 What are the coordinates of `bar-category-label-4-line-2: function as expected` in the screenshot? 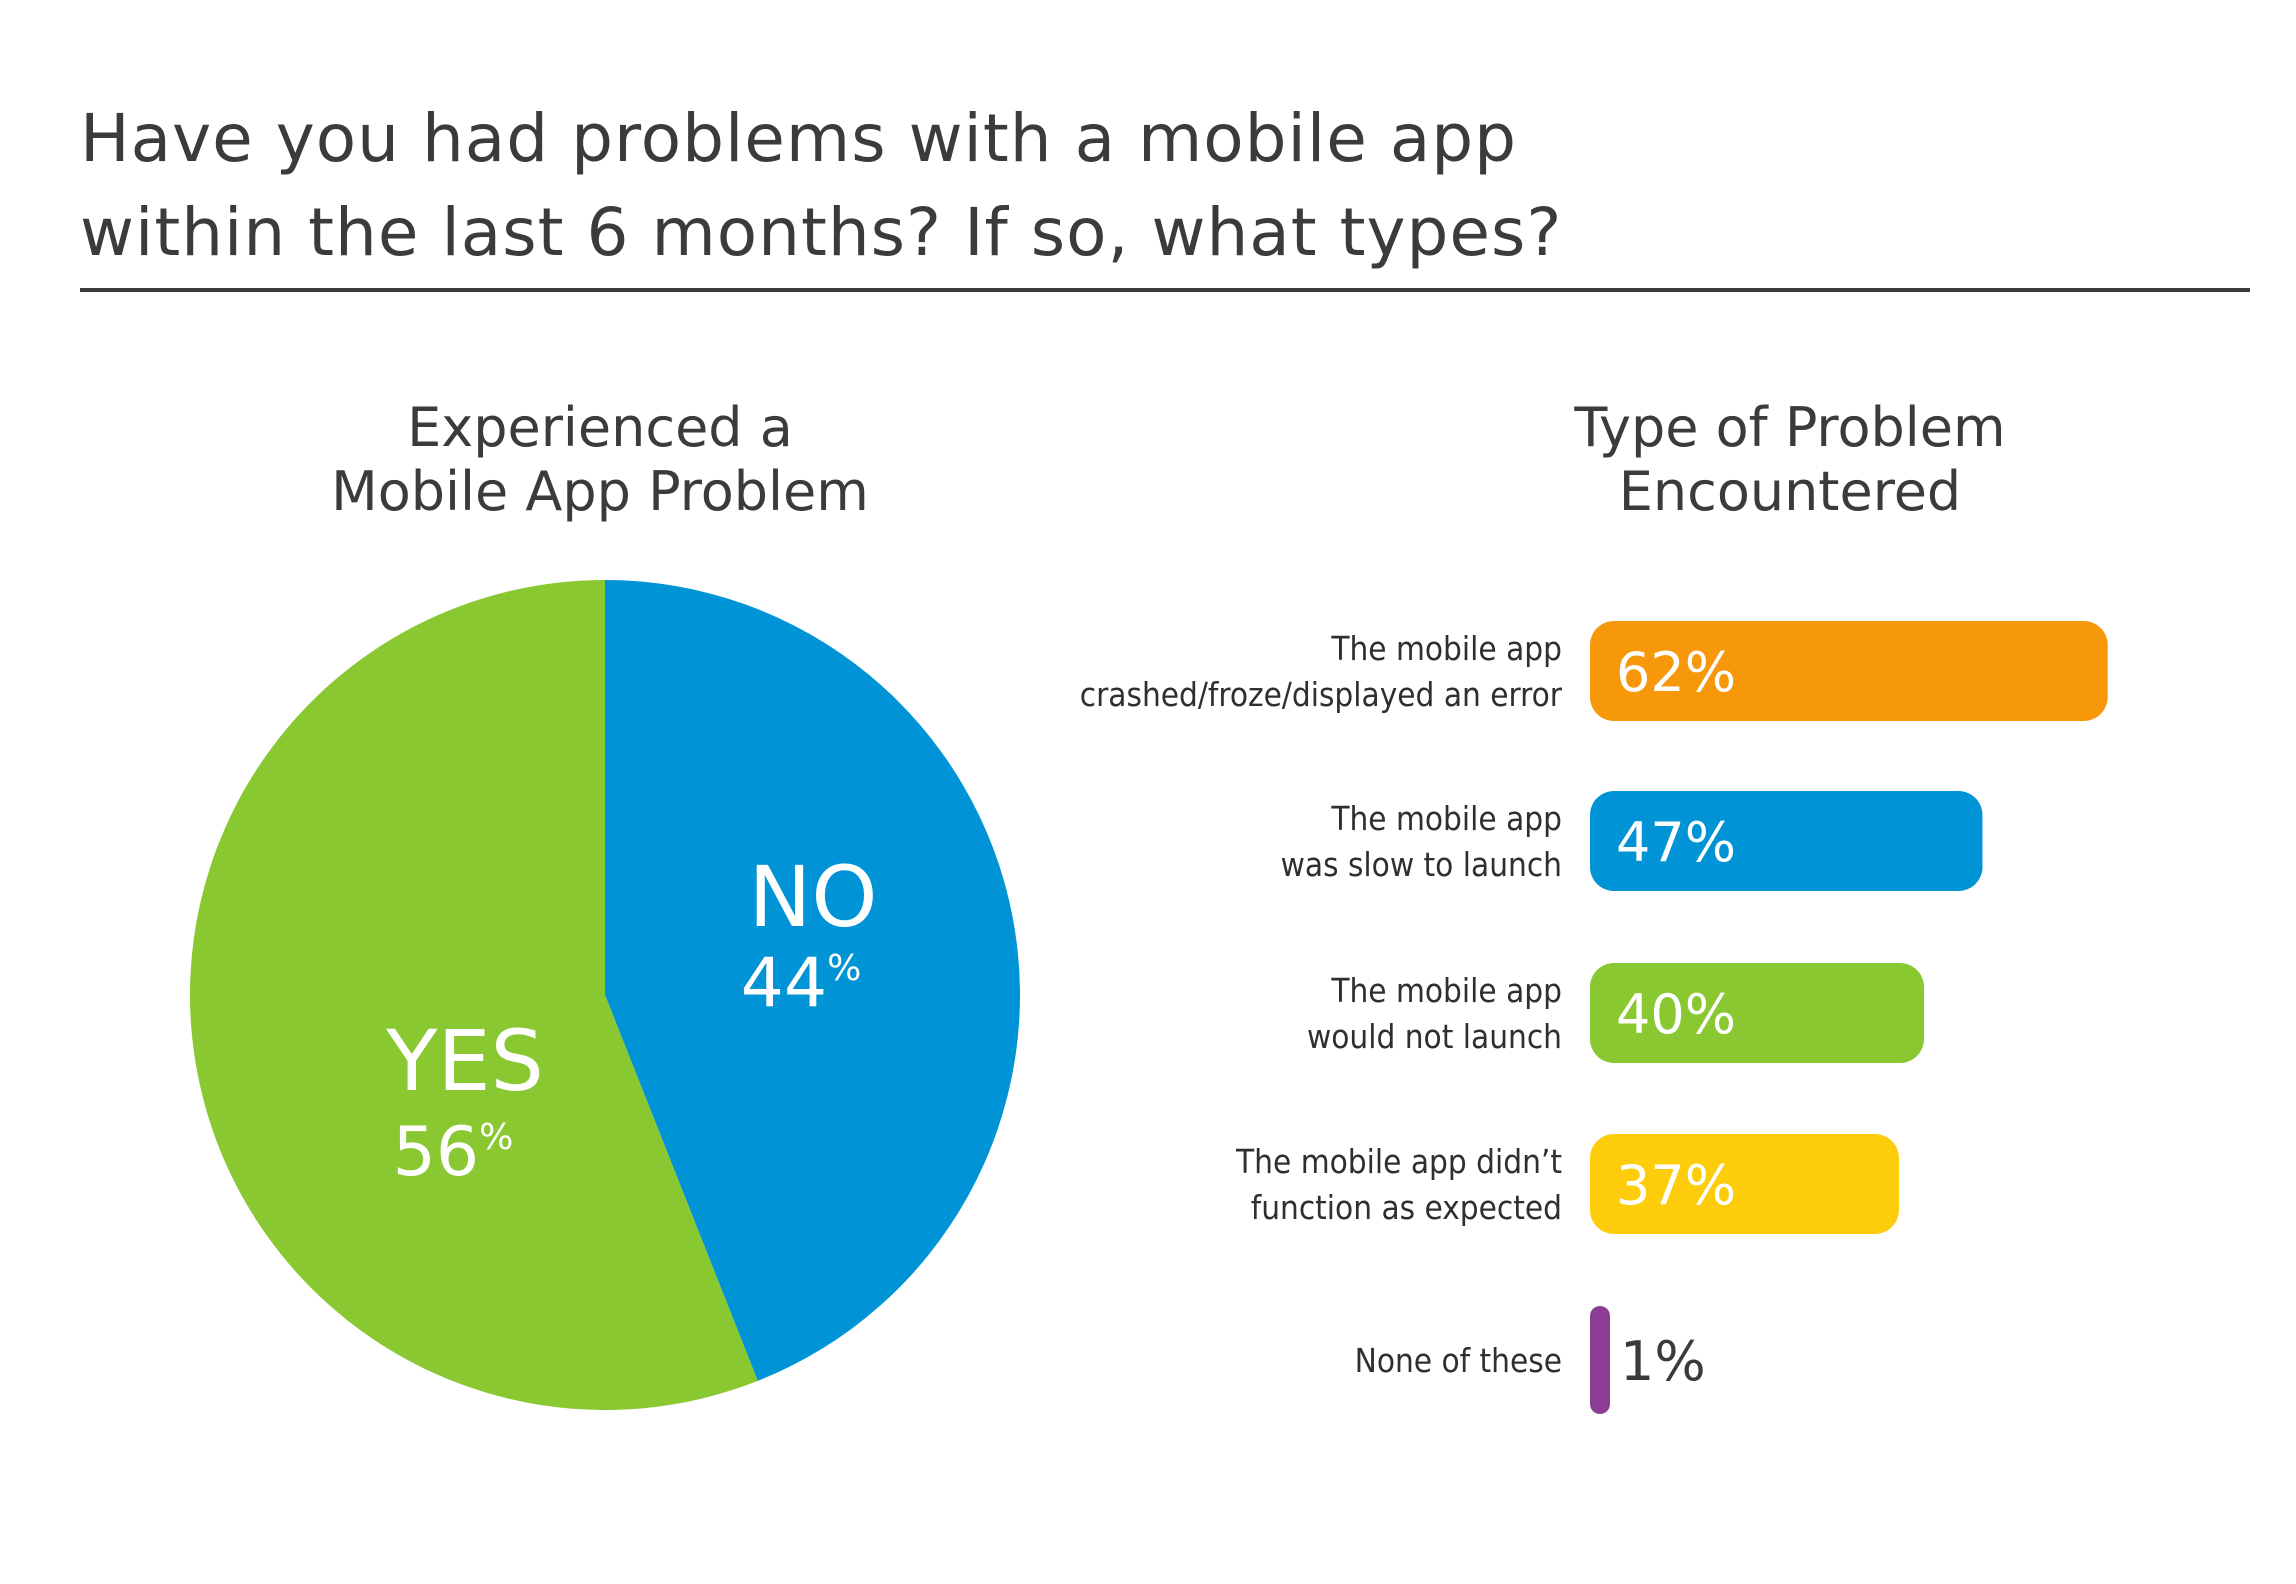 It's located at (1406, 1207).